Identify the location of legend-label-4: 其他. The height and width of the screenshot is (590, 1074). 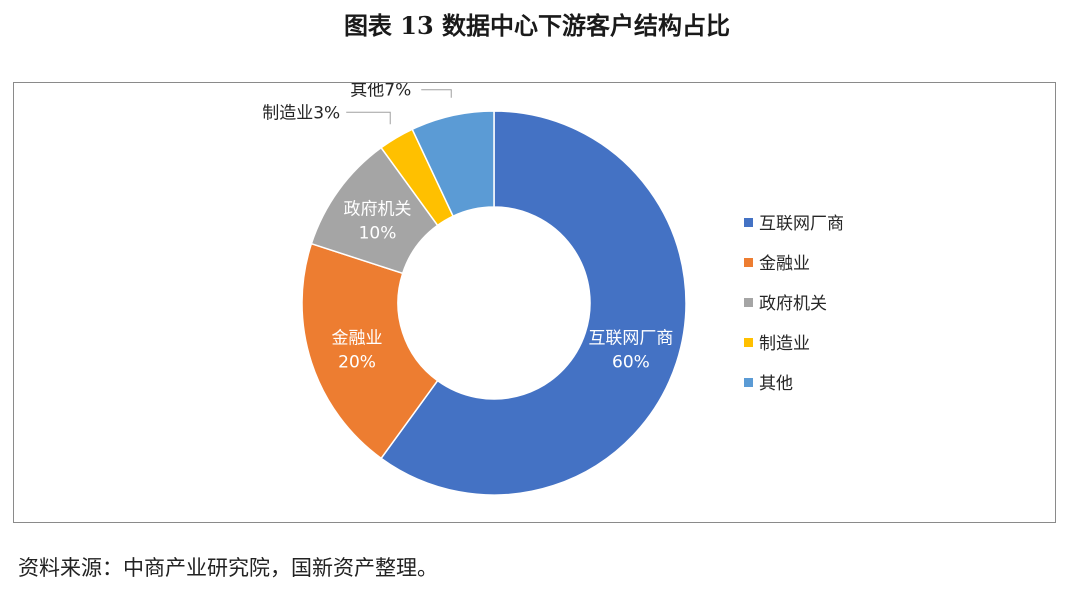
(776, 384).